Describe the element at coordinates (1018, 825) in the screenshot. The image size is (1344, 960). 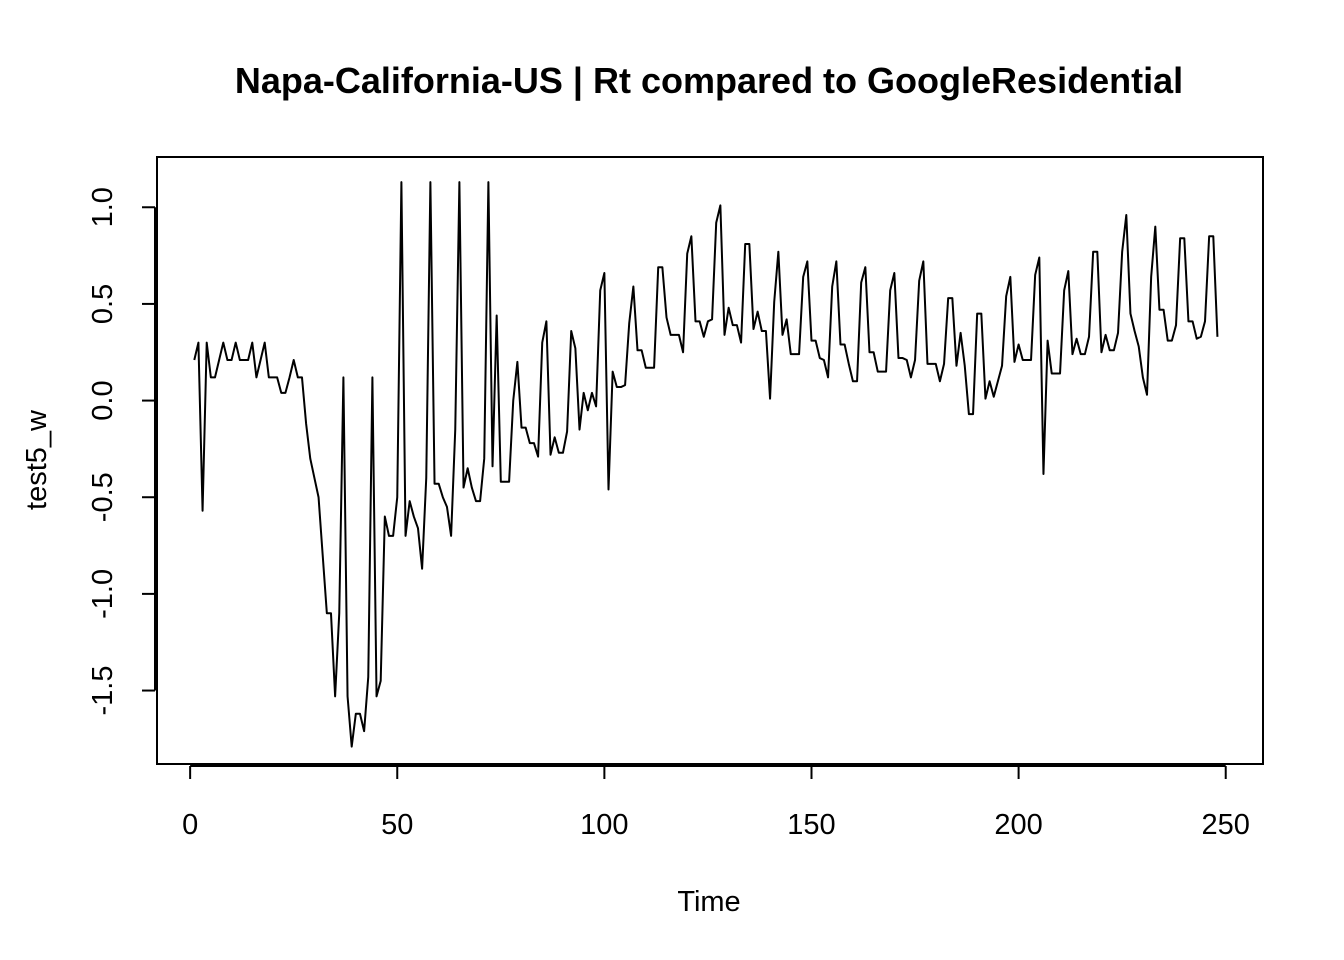
I see `x-tick-label: 200` at that location.